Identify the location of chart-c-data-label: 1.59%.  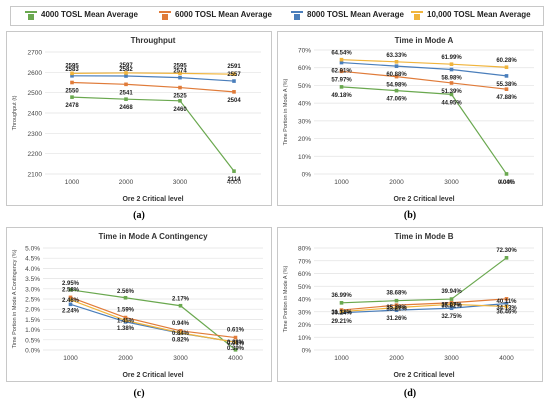
(126, 311).